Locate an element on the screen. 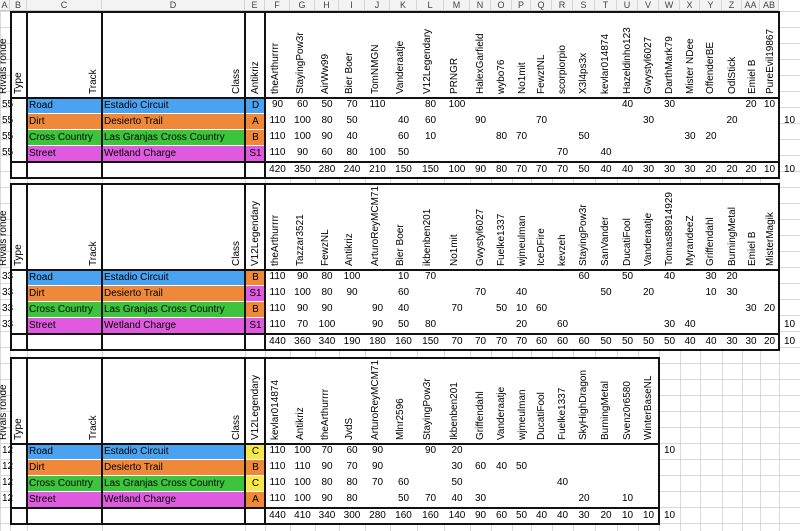 This screenshot has height=531, width=800. total-cell: 300 is located at coordinates (352, 515).